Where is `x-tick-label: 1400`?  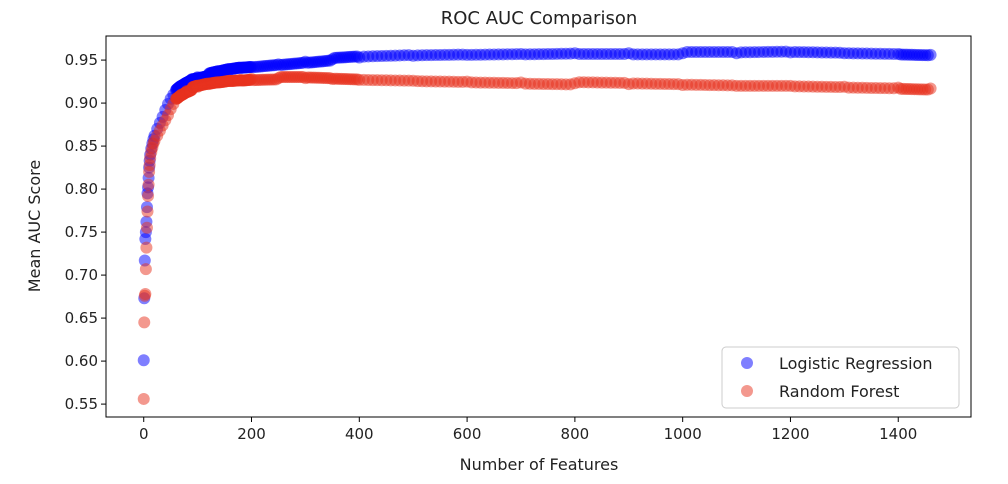
x-tick-label: 1400 is located at coordinates (898, 434).